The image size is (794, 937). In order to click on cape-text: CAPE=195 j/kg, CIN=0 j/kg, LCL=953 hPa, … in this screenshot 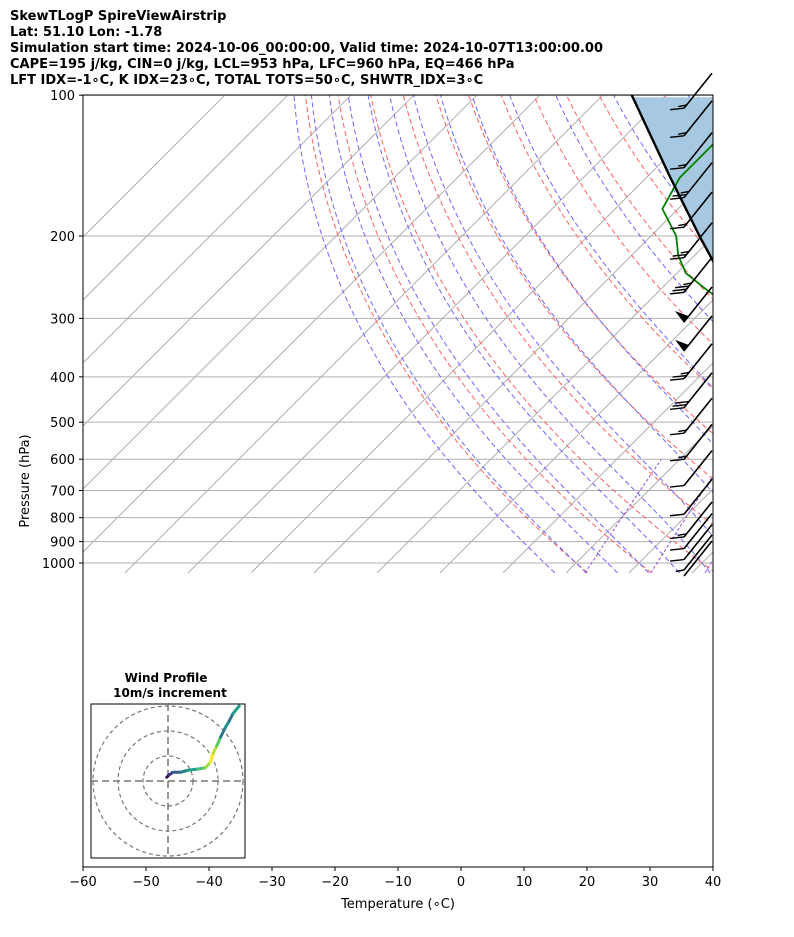, I will do `click(262, 64)`.